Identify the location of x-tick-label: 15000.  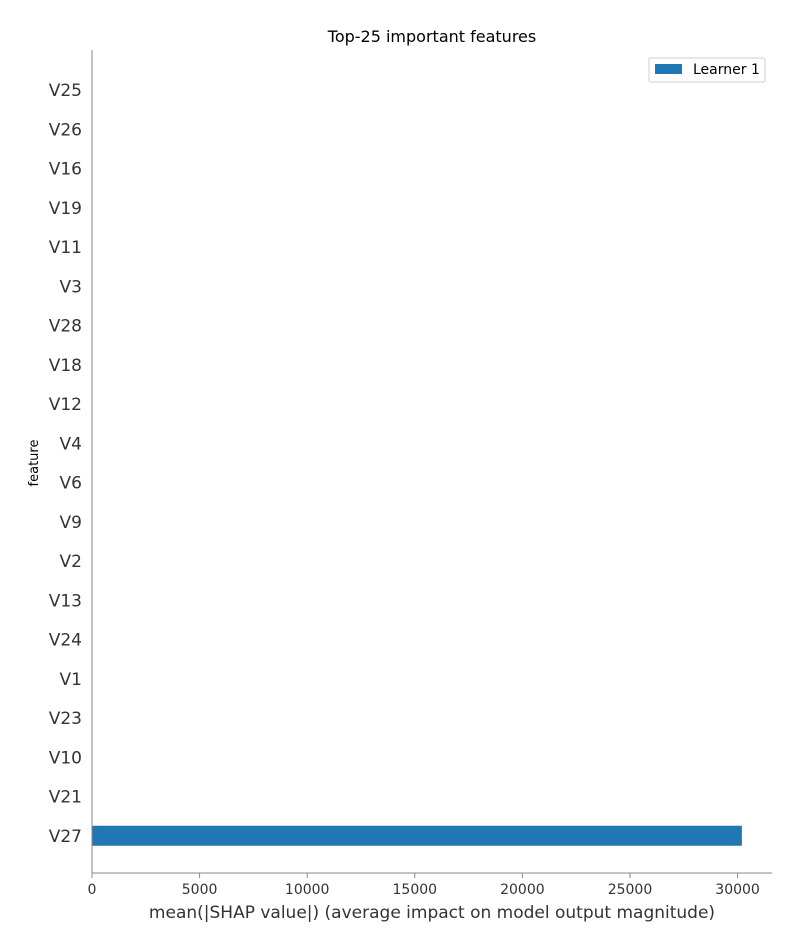
(415, 890).